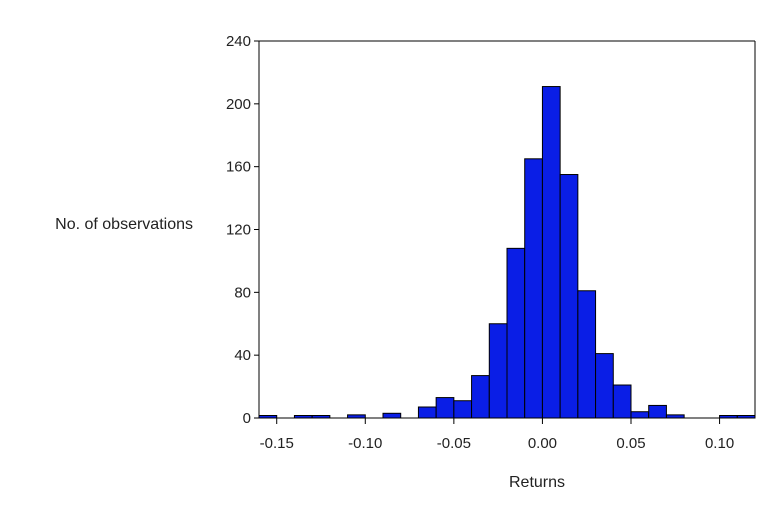 This screenshot has width=779, height=506. I want to click on x-tick-label-1: -0.10, so click(365, 443).